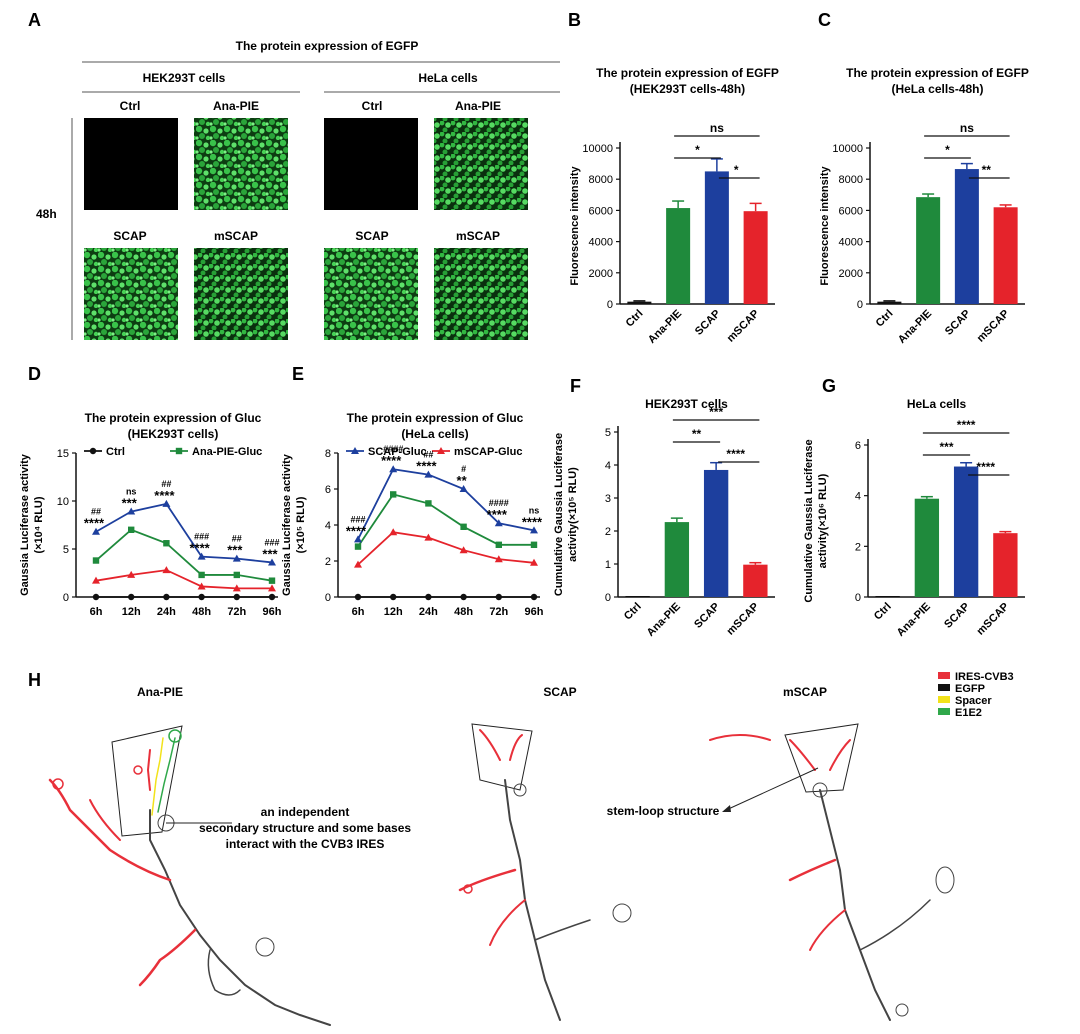 The width and height of the screenshot is (1080, 1034). What do you see at coordinates (397, 452) in the screenshot?
I see `legend-label: SCAP-Gluc` at bounding box center [397, 452].